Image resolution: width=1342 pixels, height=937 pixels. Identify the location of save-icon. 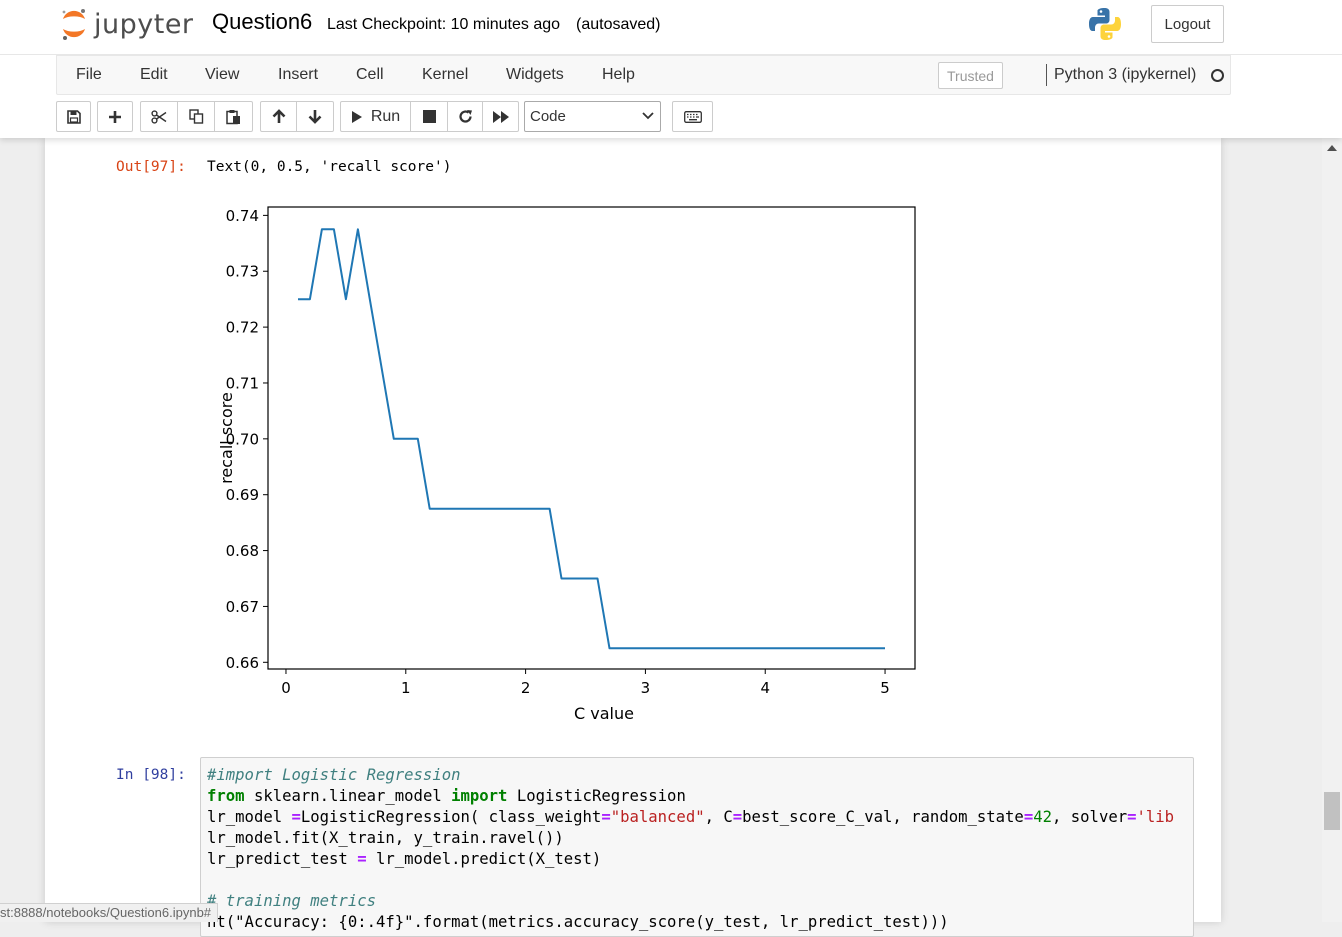
(73, 116).